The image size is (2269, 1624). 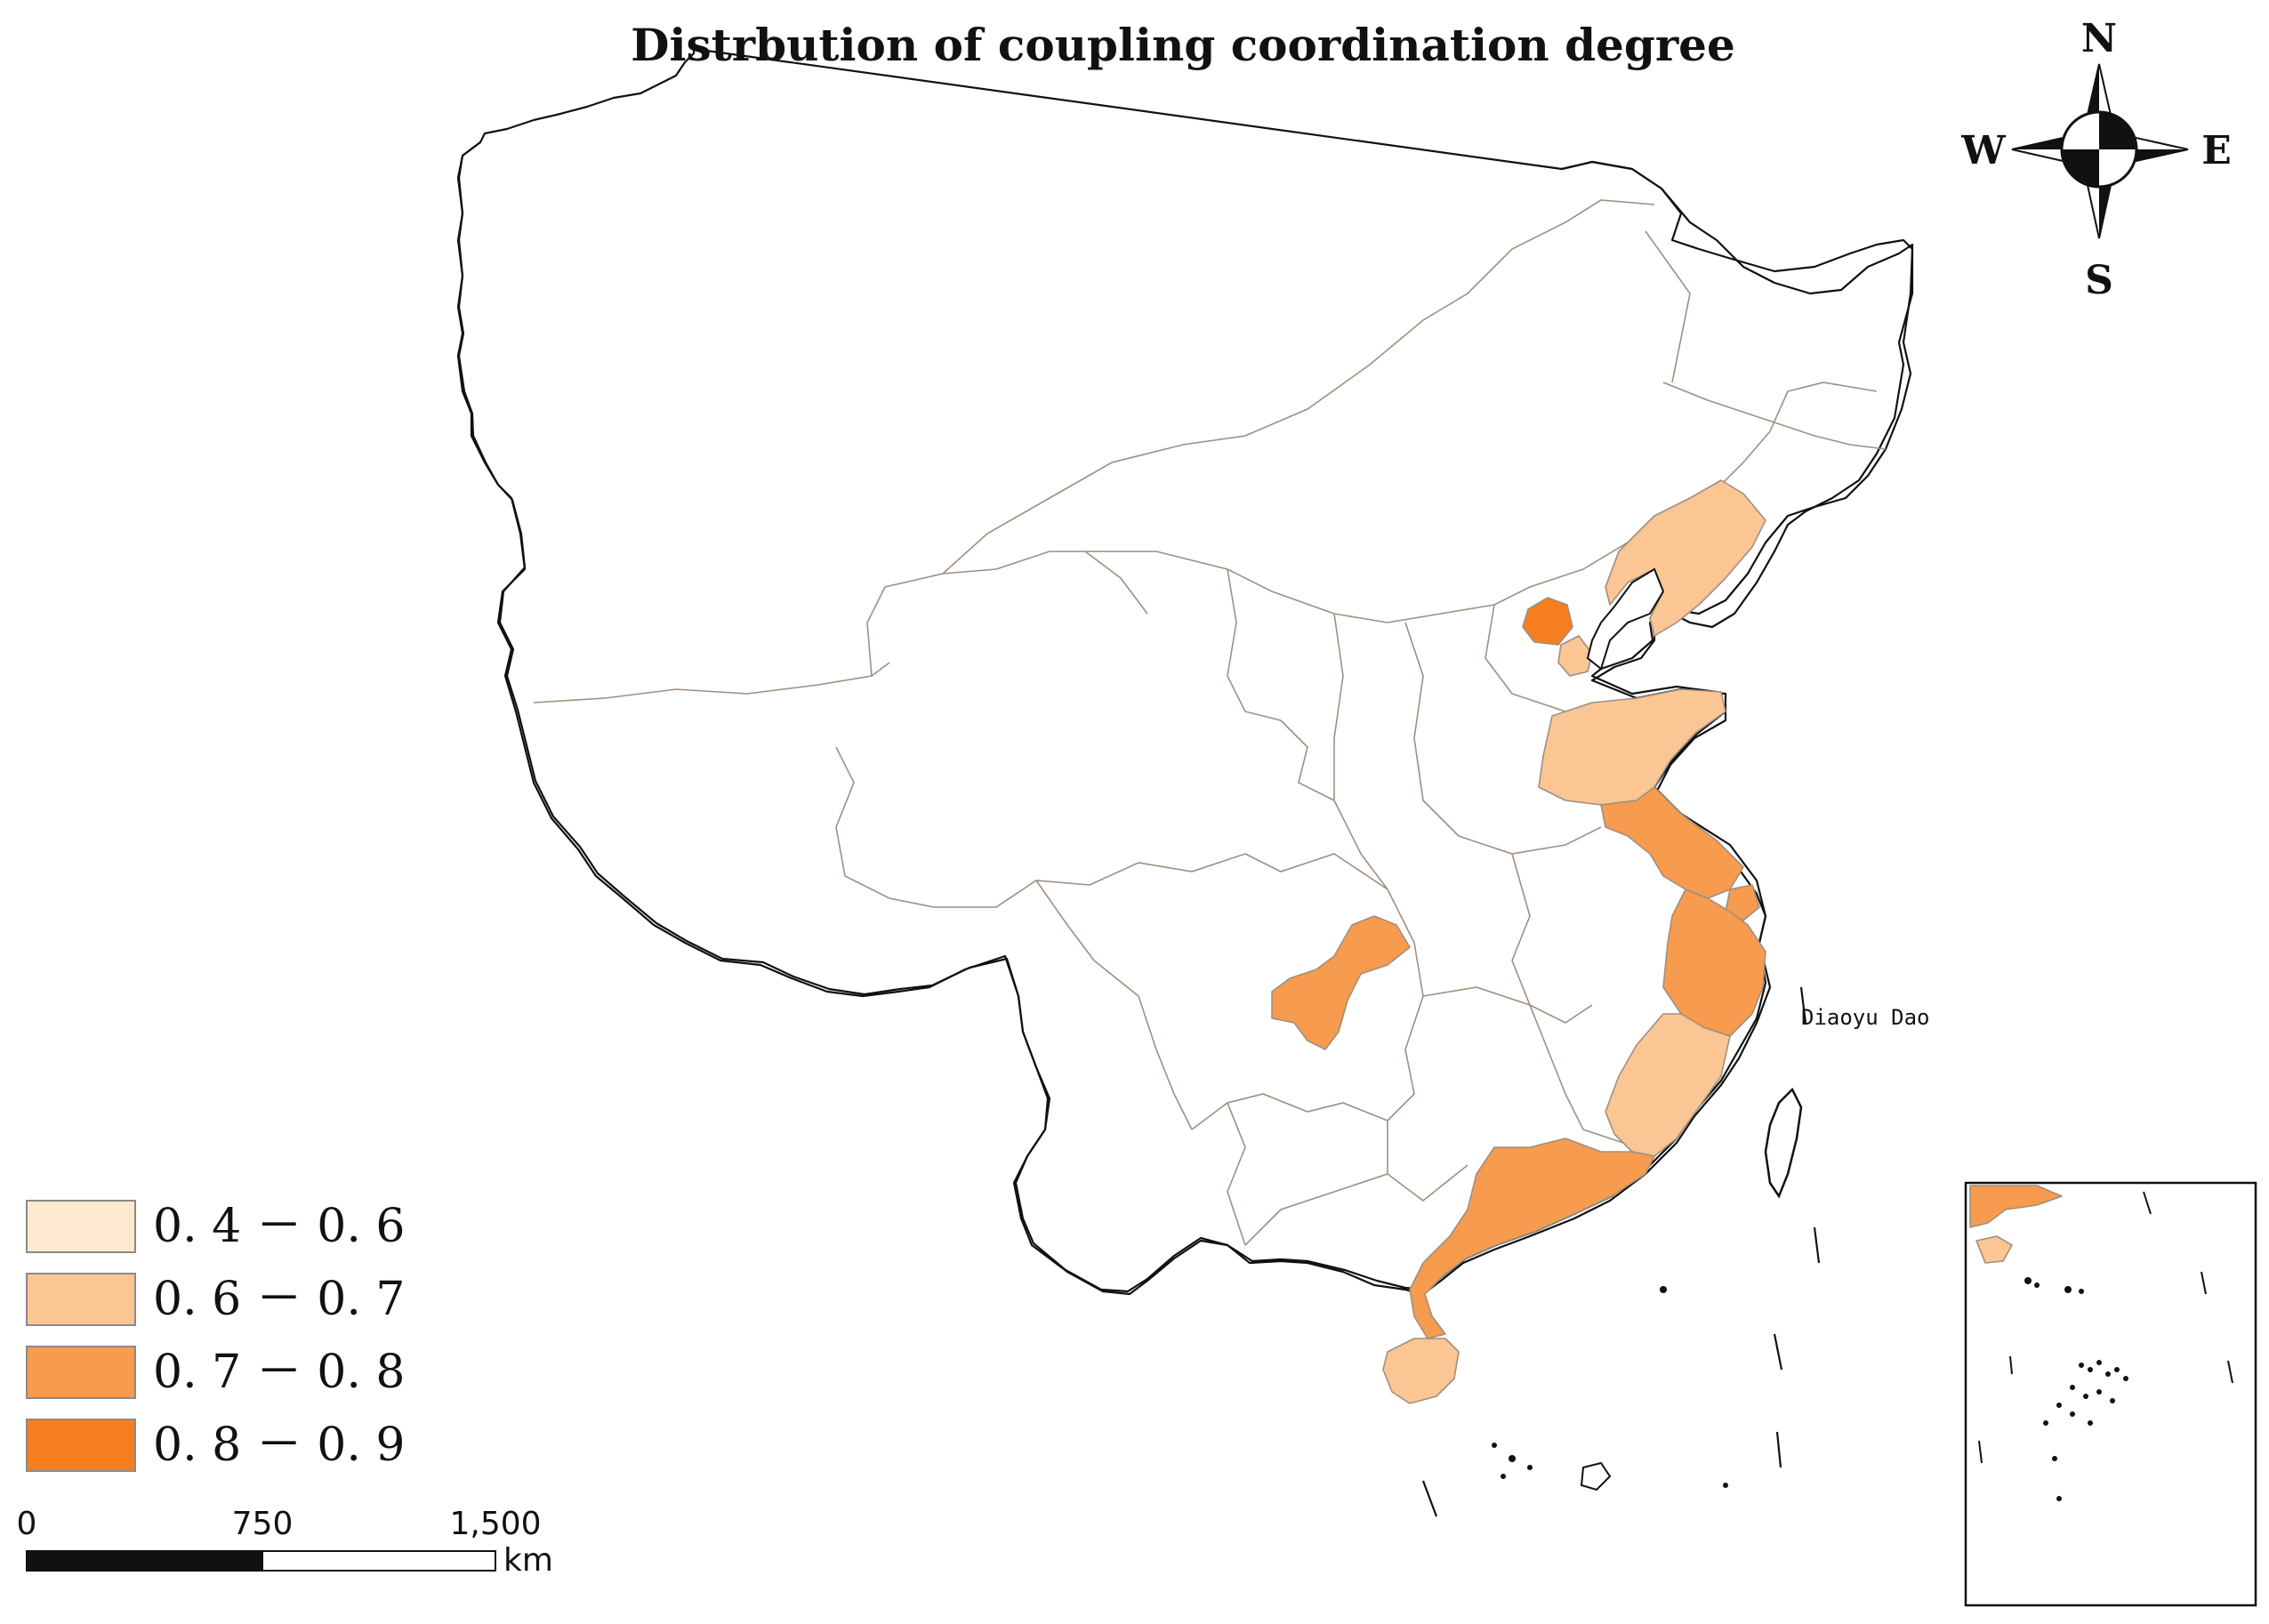 I want to click on compass-north-label: N, so click(x=2099, y=38).